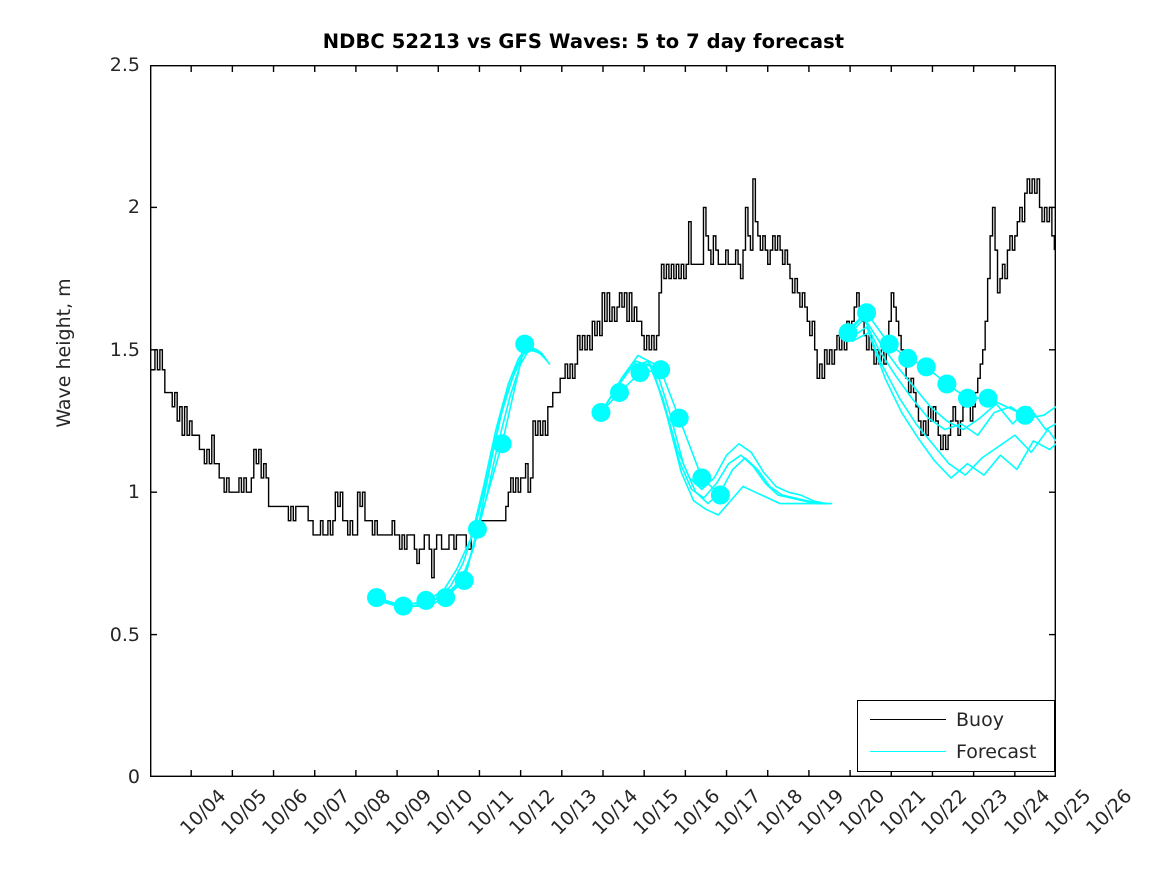 This screenshot has height=875, width=1167. Describe the element at coordinates (980, 720) in the screenshot. I see `legend-label-buoy: Buoy` at that location.